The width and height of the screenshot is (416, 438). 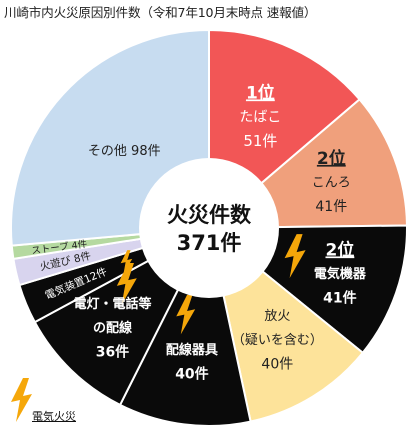 I want to click on slice-rank-1: 1位, so click(x=260, y=92).